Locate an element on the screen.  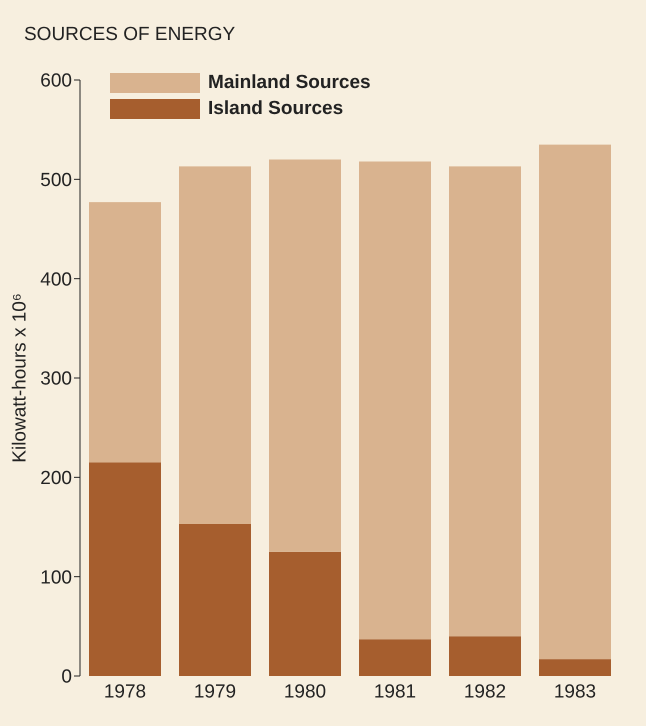
legend-label: Island Sources is located at coordinates (276, 109).